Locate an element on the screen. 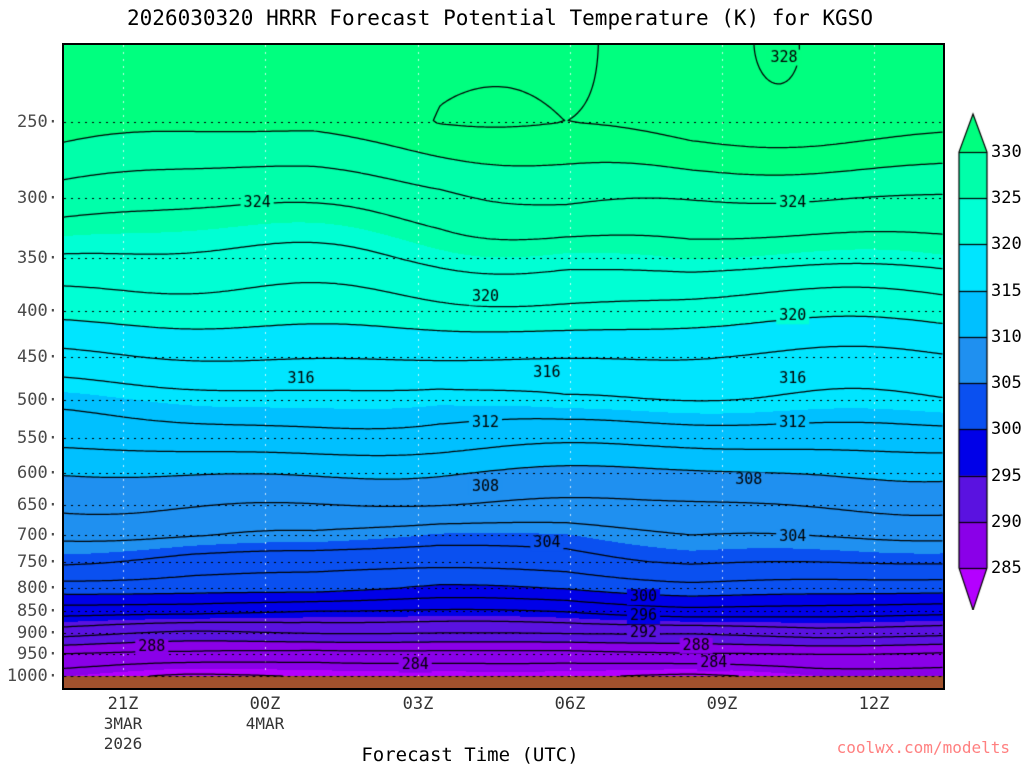 Image resolution: width=1024 pixels, height=768 pixels. colorbar-tick-330: 330 is located at coordinates (1006, 152).